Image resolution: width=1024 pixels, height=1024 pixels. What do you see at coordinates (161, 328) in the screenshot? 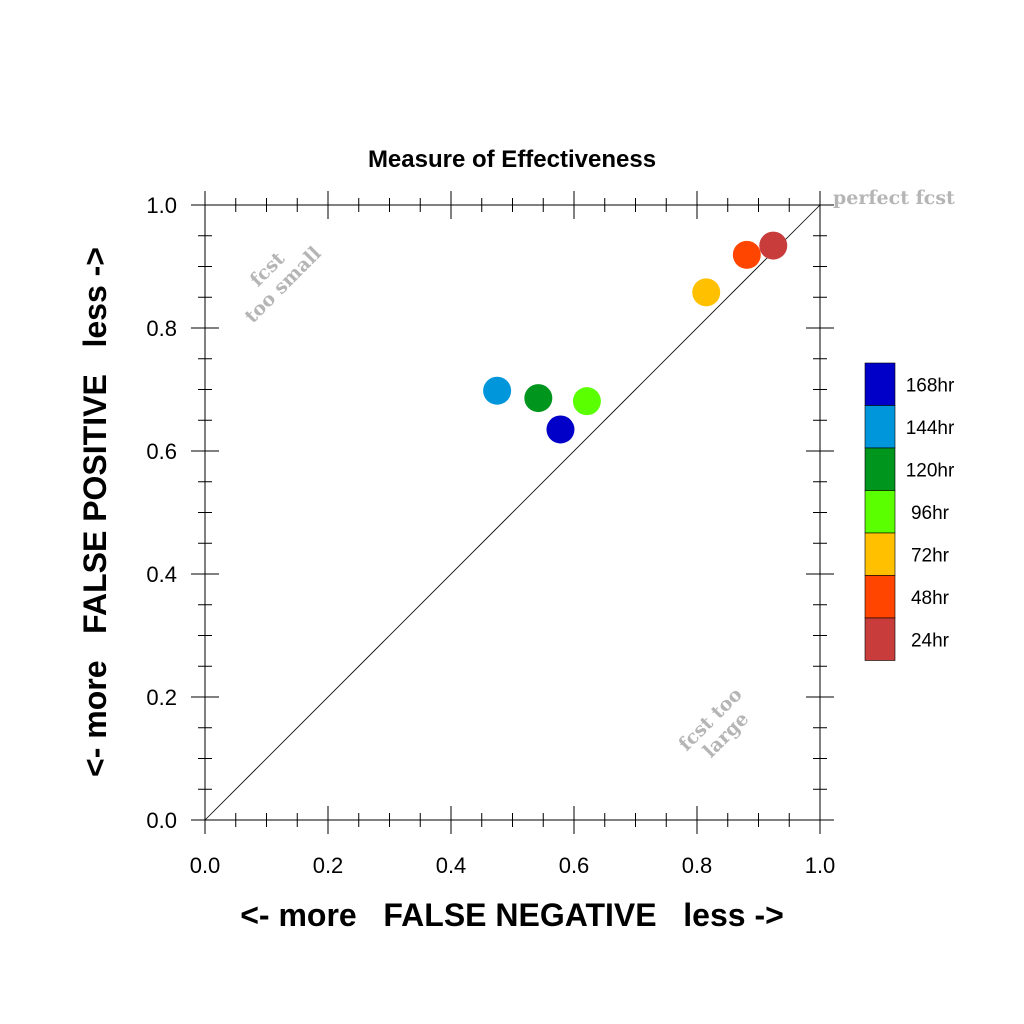
I see `y-tick-label: 0.8` at bounding box center [161, 328].